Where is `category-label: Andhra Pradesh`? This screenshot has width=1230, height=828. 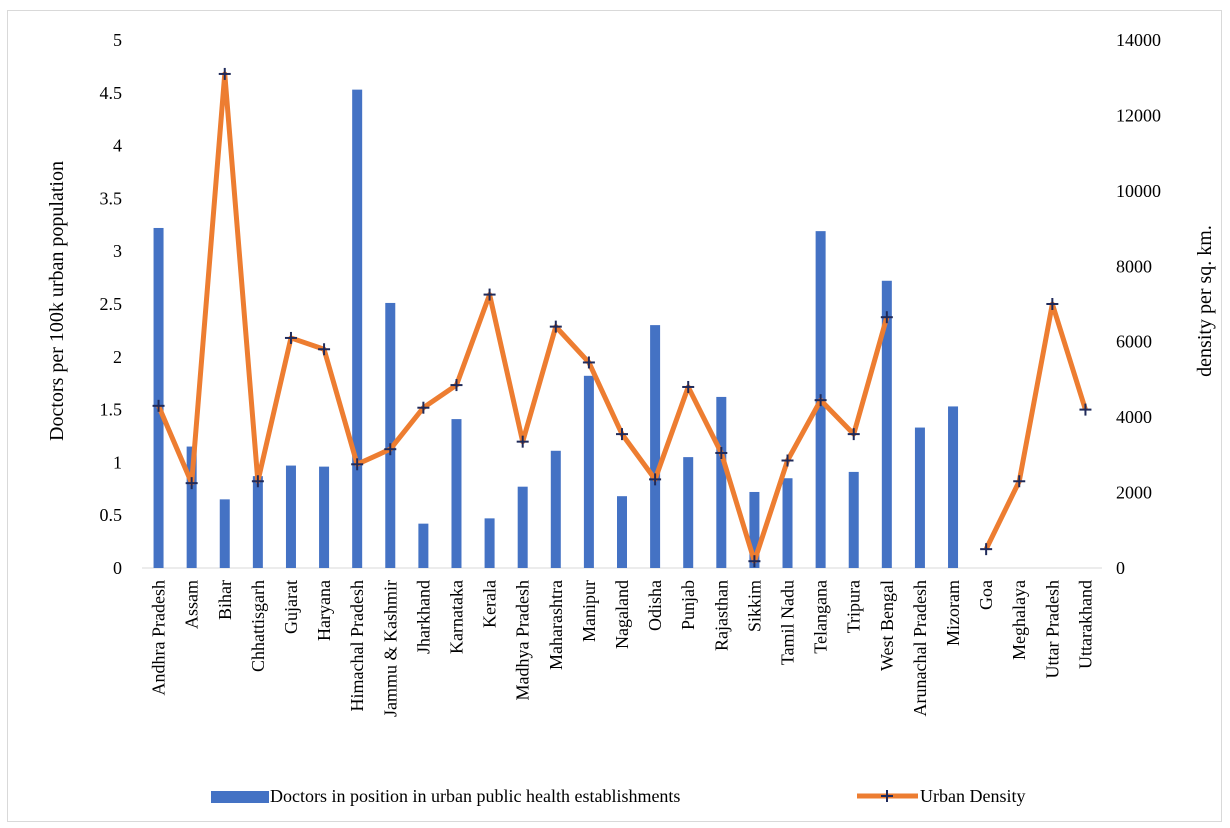
category-label: Andhra Pradesh is located at coordinates (159, 637).